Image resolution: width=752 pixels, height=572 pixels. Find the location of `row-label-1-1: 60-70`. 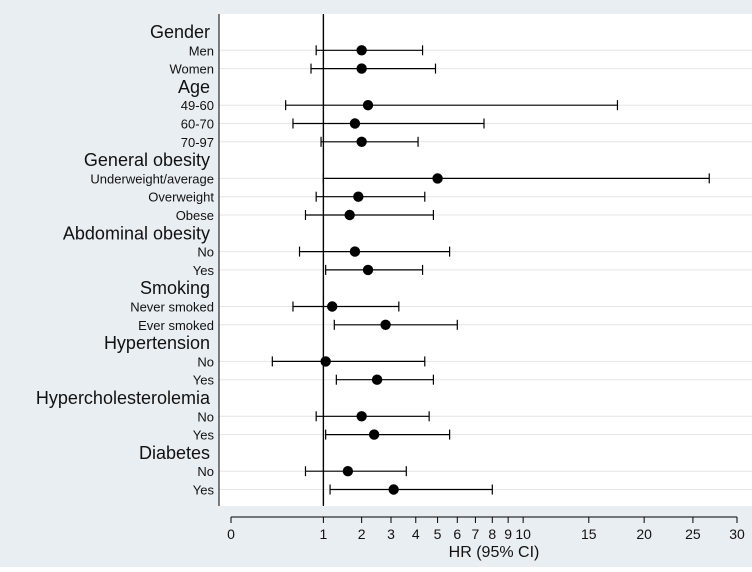

row-label-1-1: 60-70 is located at coordinates (197, 124).